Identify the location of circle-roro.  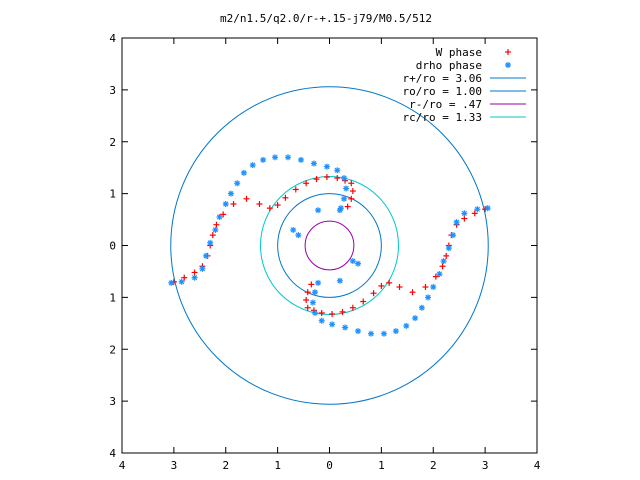
(329, 245).